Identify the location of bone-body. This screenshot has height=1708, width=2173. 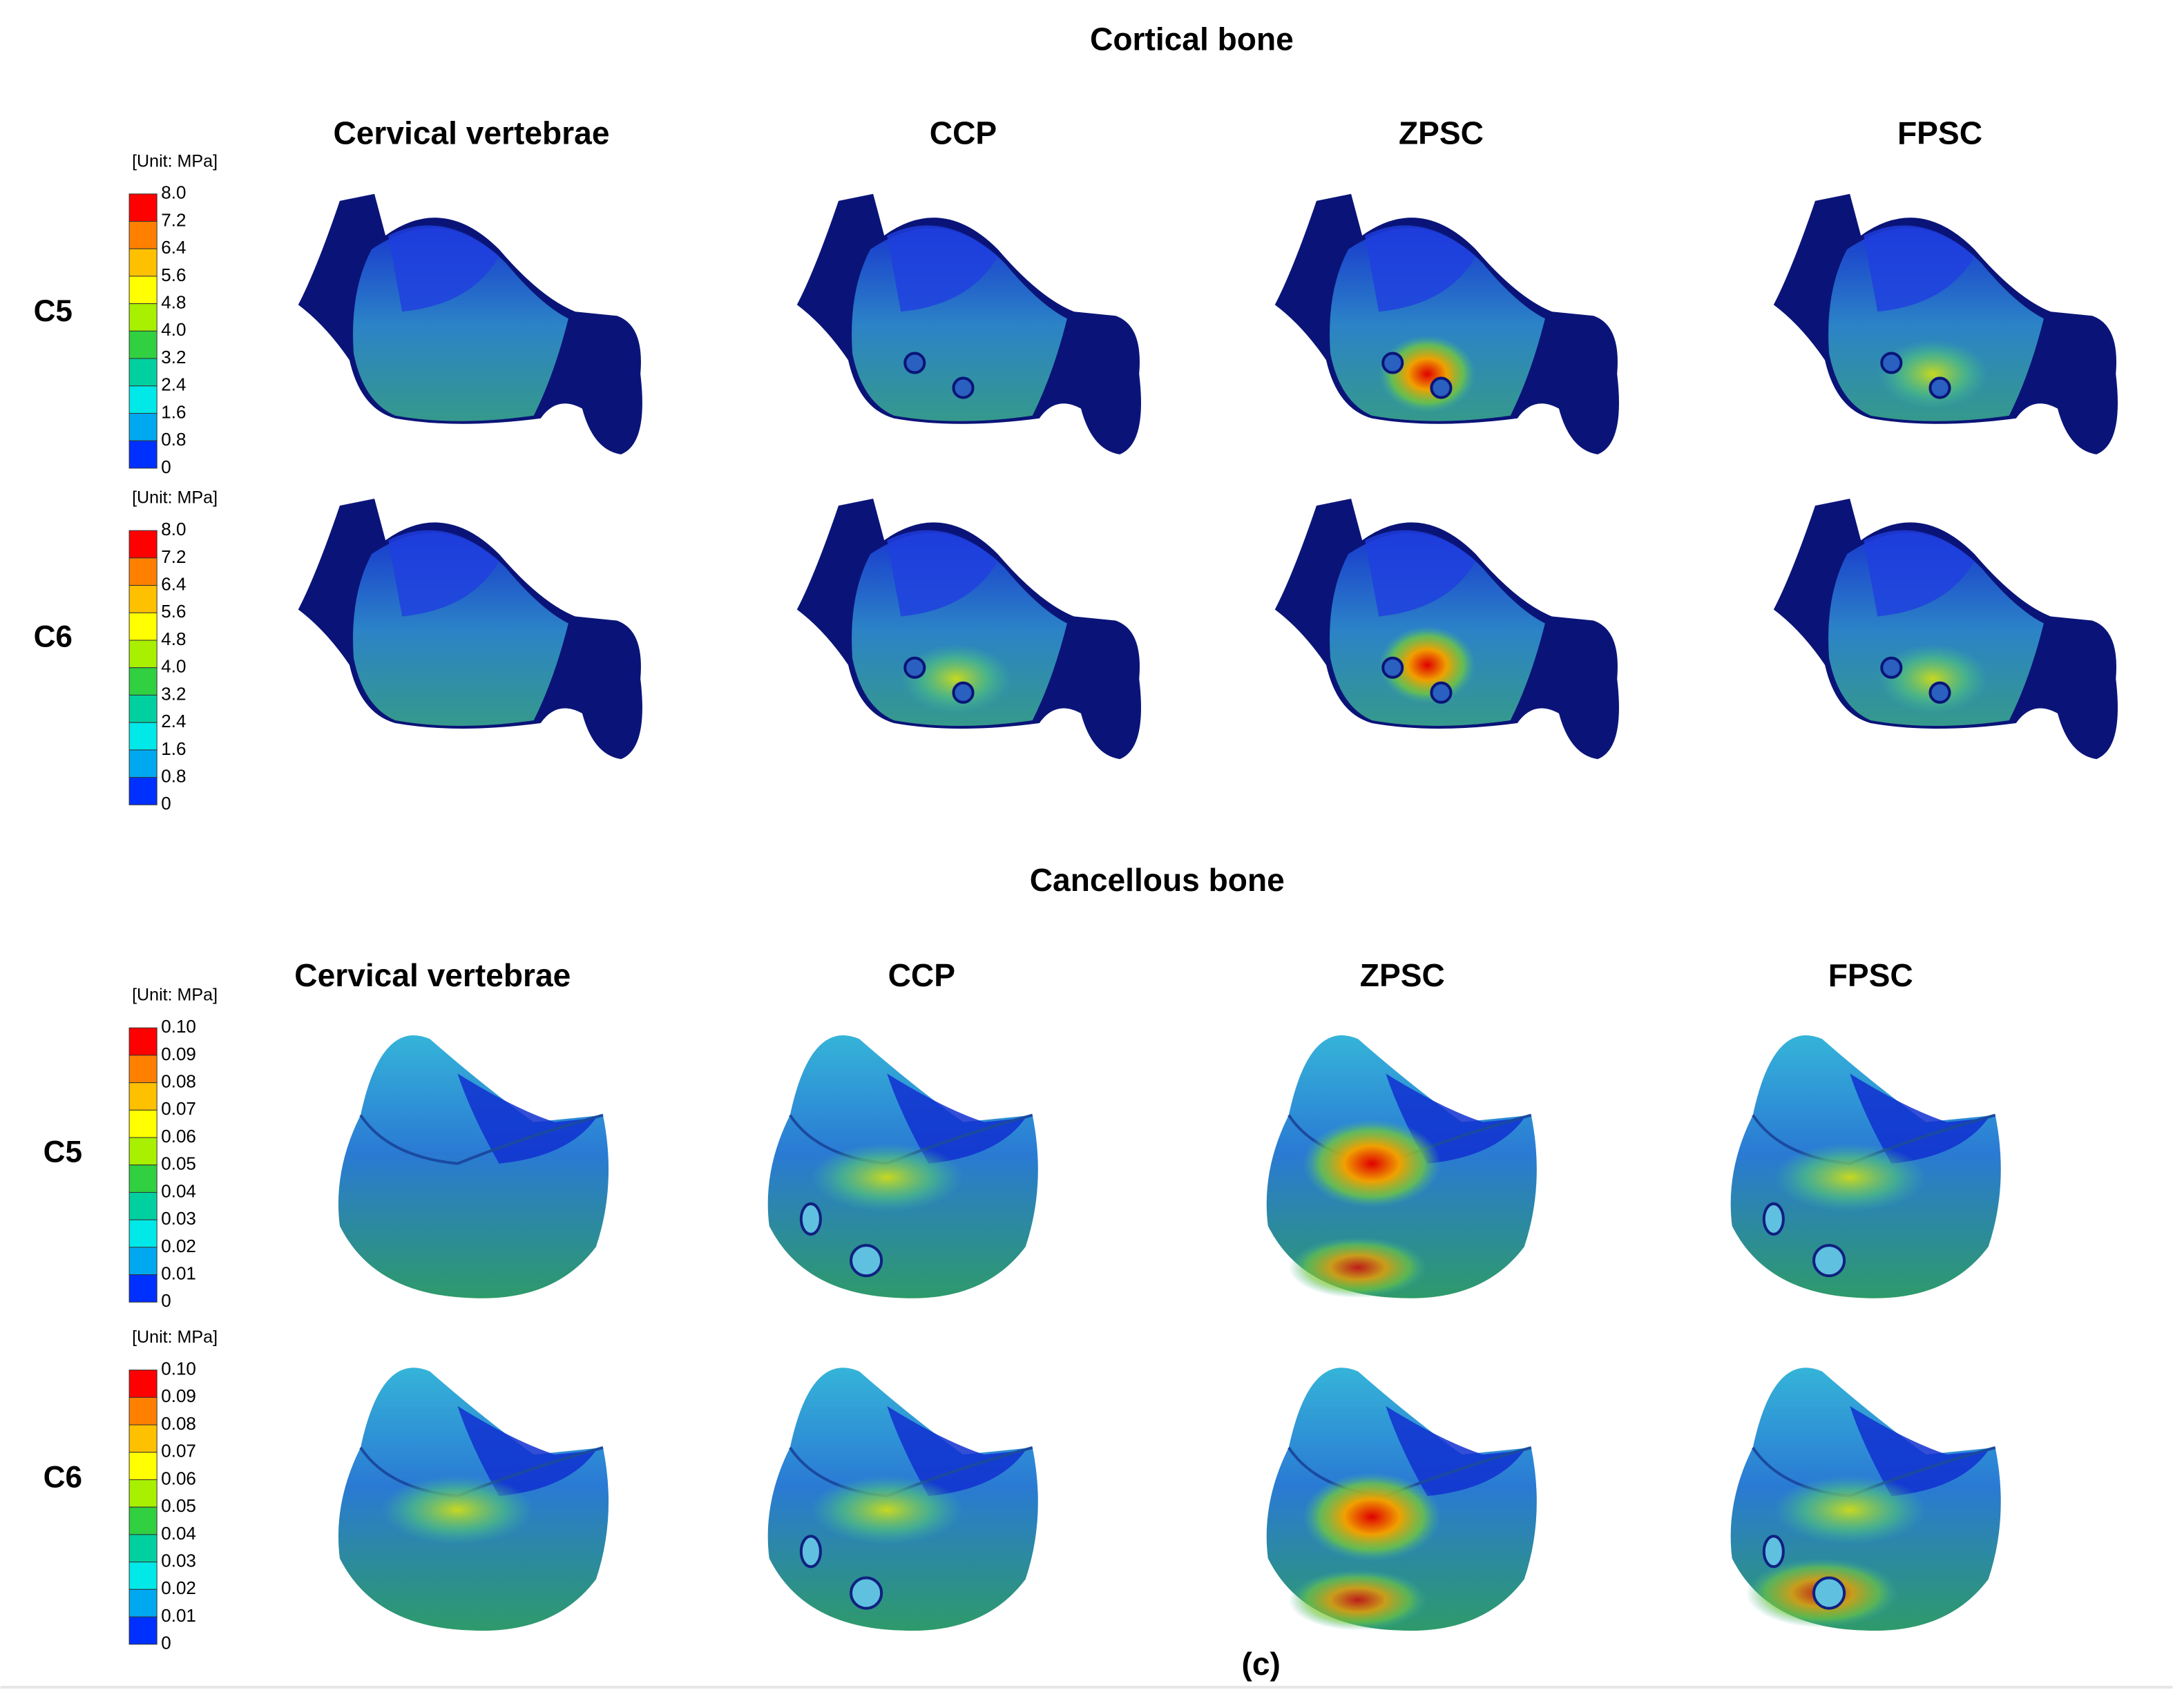
(473, 1167).